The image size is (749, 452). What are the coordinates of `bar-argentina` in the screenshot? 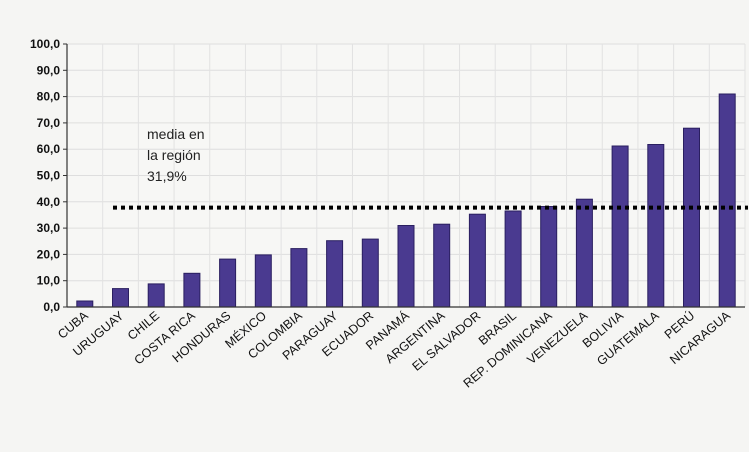 It's located at (442, 265).